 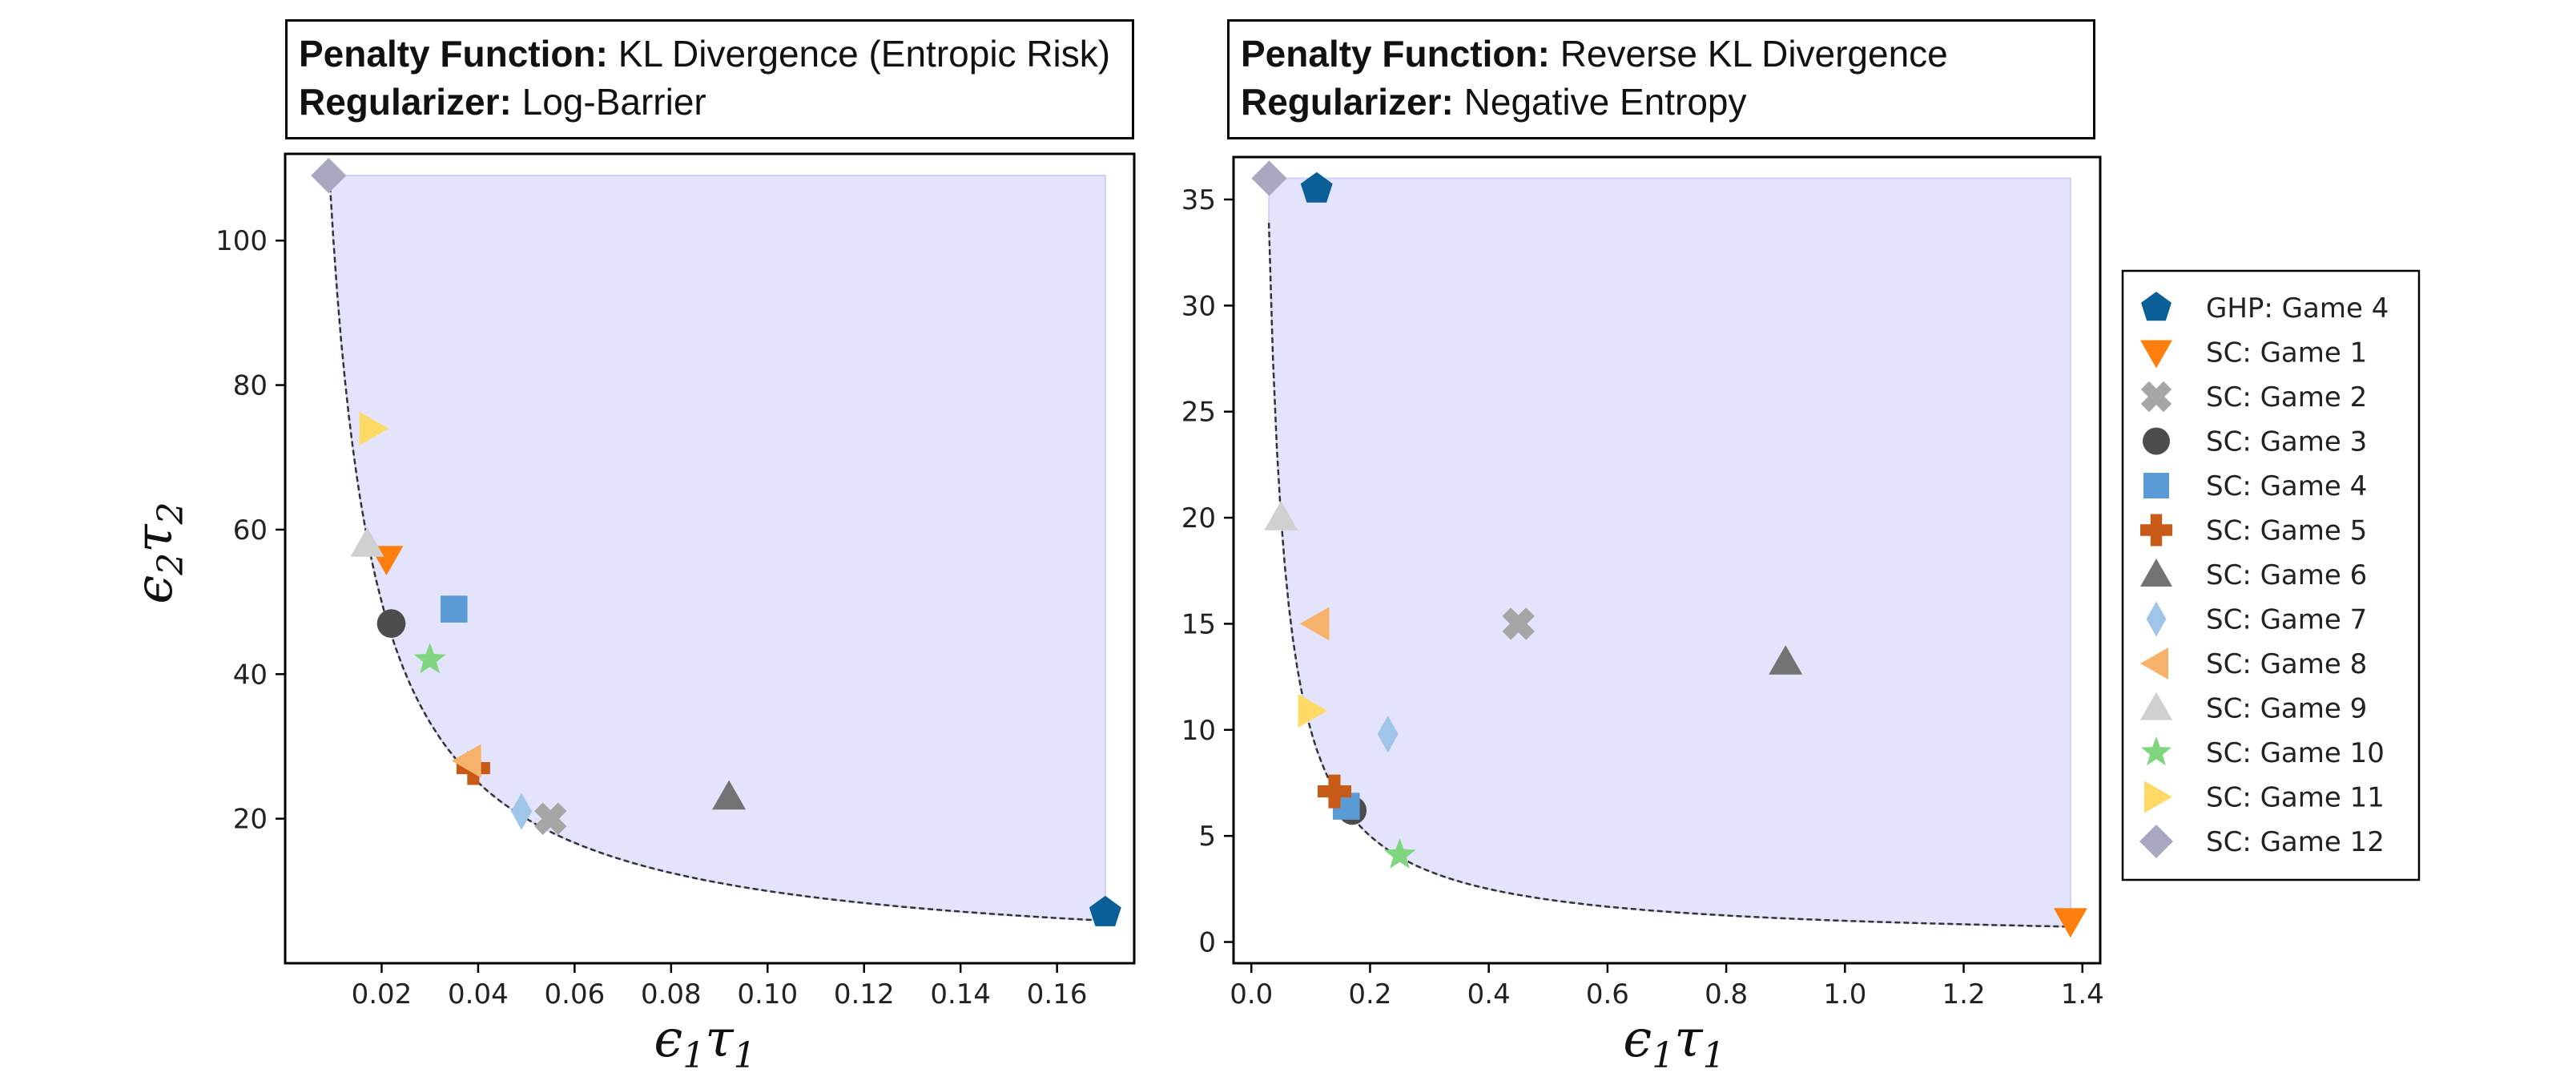 What do you see at coordinates (1198, 306) in the screenshot?
I see `y-tick-label: 30` at bounding box center [1198, 306].